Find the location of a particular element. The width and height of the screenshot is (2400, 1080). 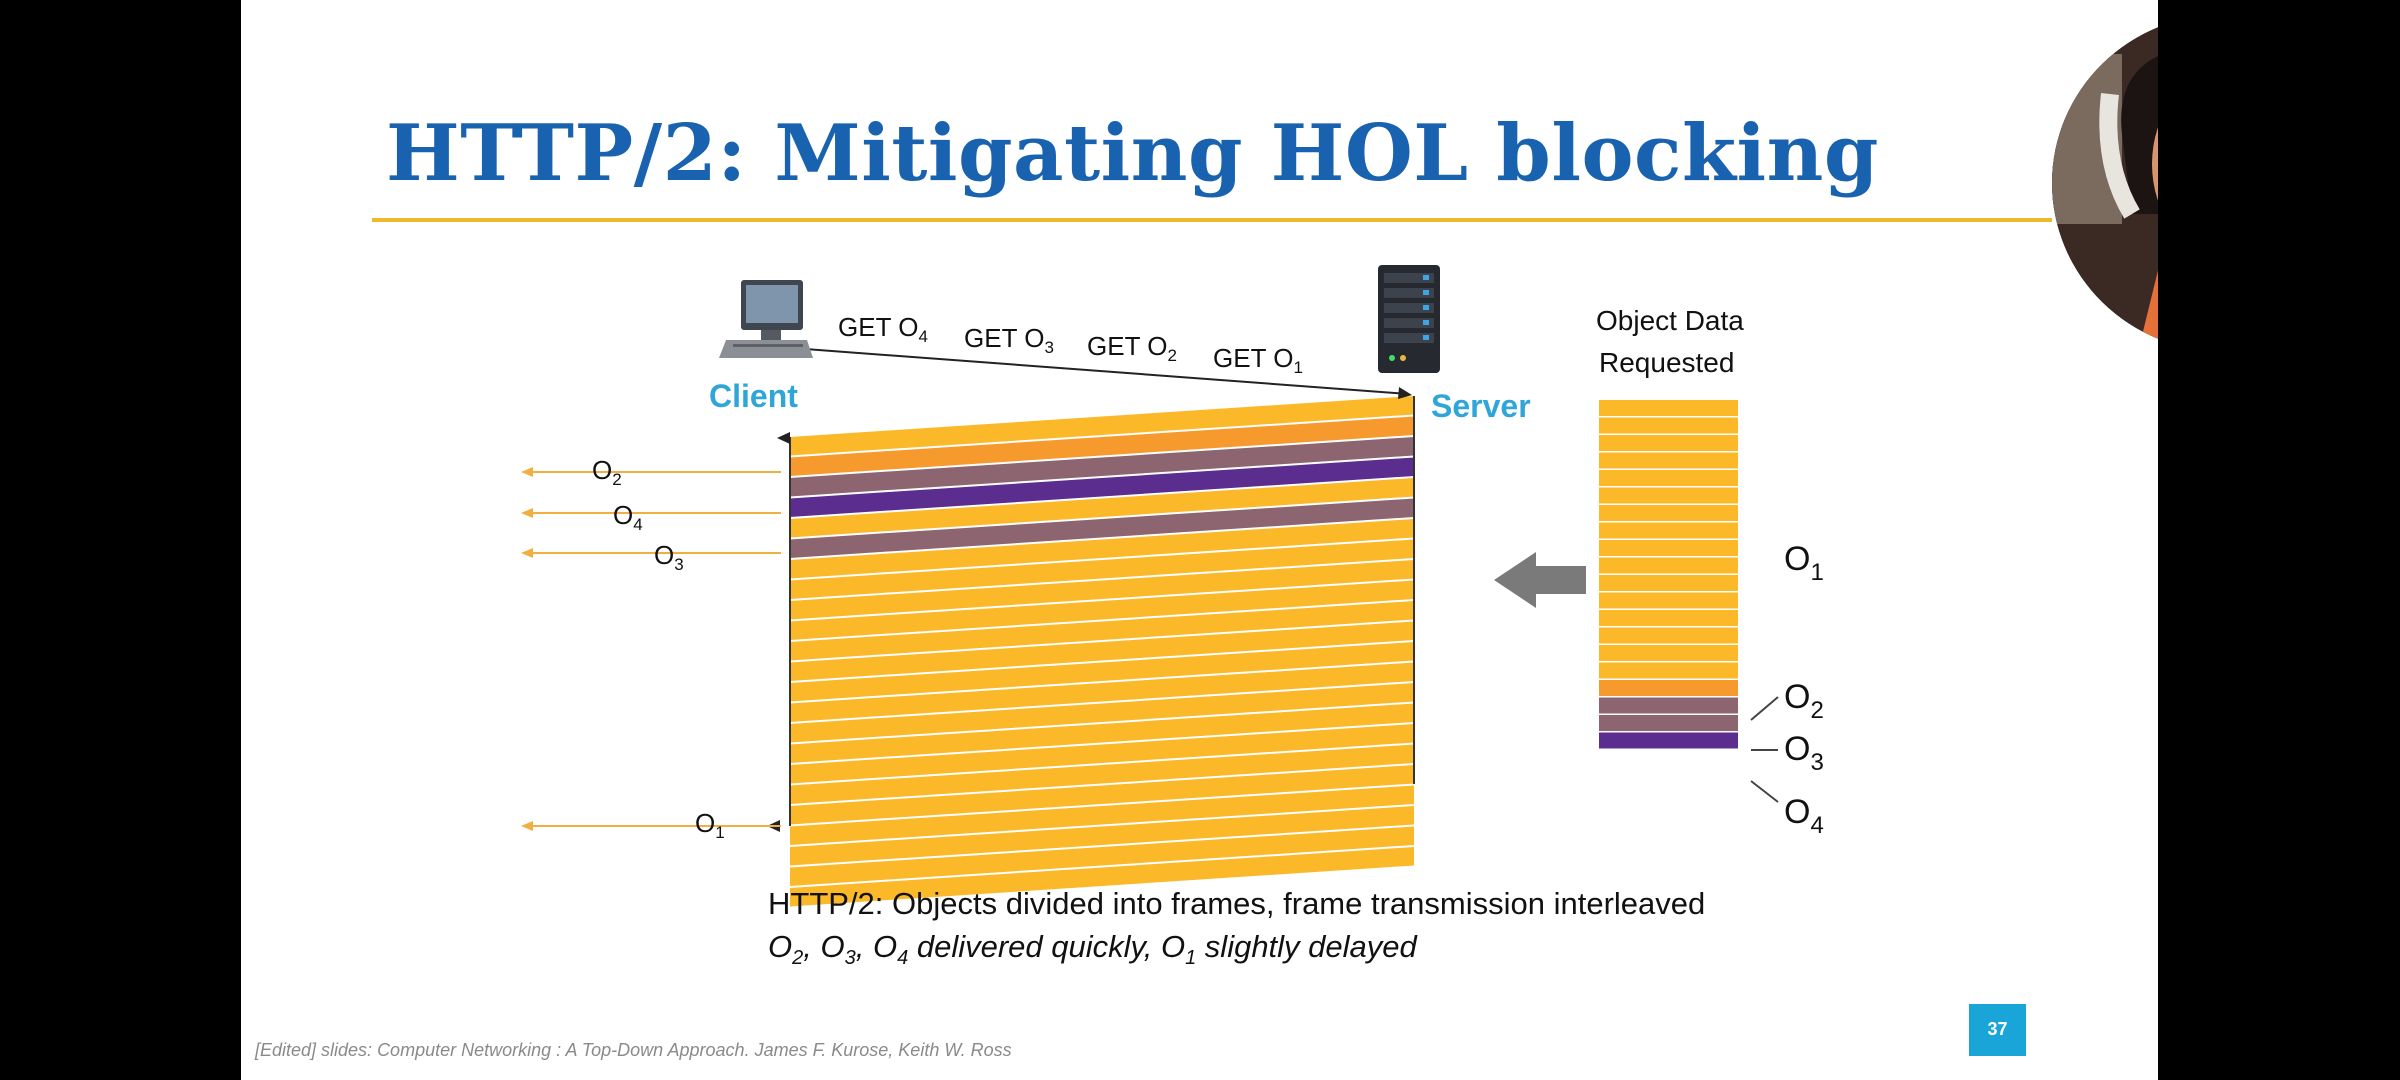

object-label: O1 is located at coordinates (1804, 563).